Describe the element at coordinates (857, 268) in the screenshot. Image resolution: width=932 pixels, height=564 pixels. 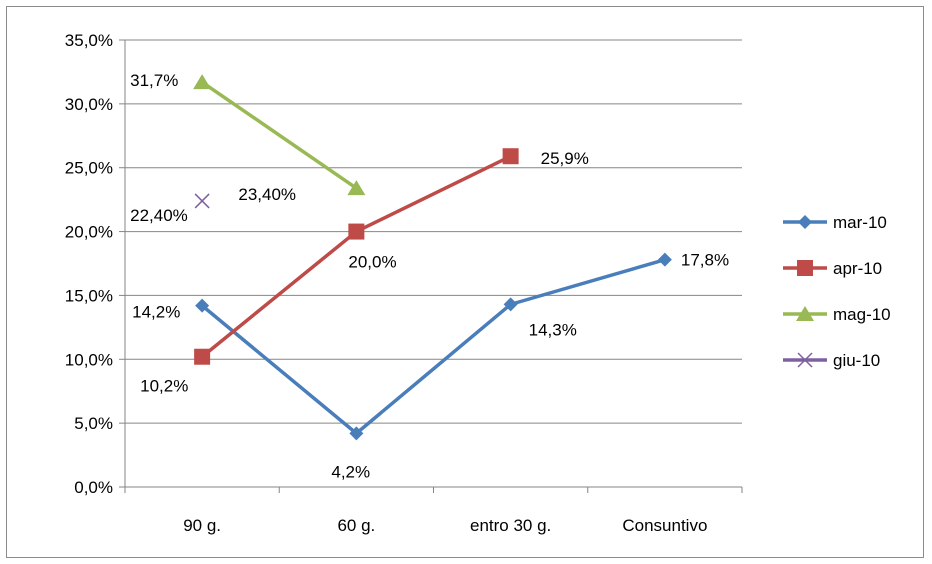
I see `legend-label: apr-10` at that location.